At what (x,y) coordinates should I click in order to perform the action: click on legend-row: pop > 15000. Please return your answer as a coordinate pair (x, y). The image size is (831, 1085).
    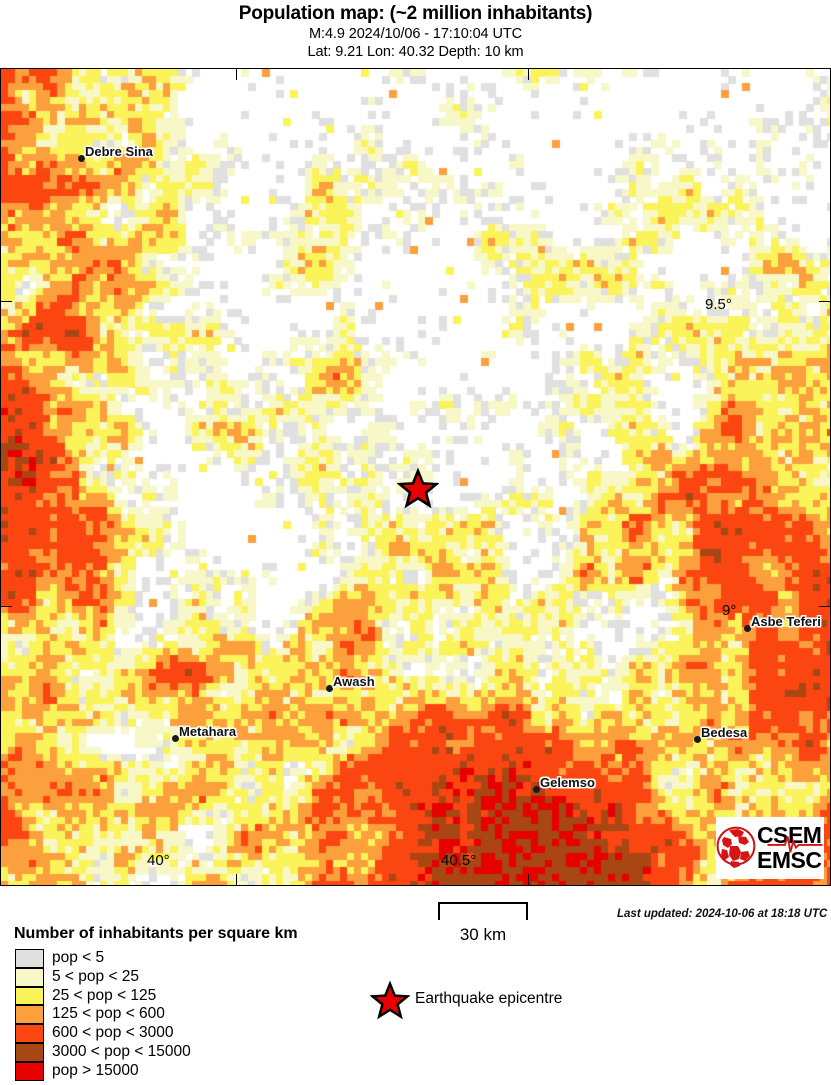
    Looking at the image, I should click on (180, 1071).